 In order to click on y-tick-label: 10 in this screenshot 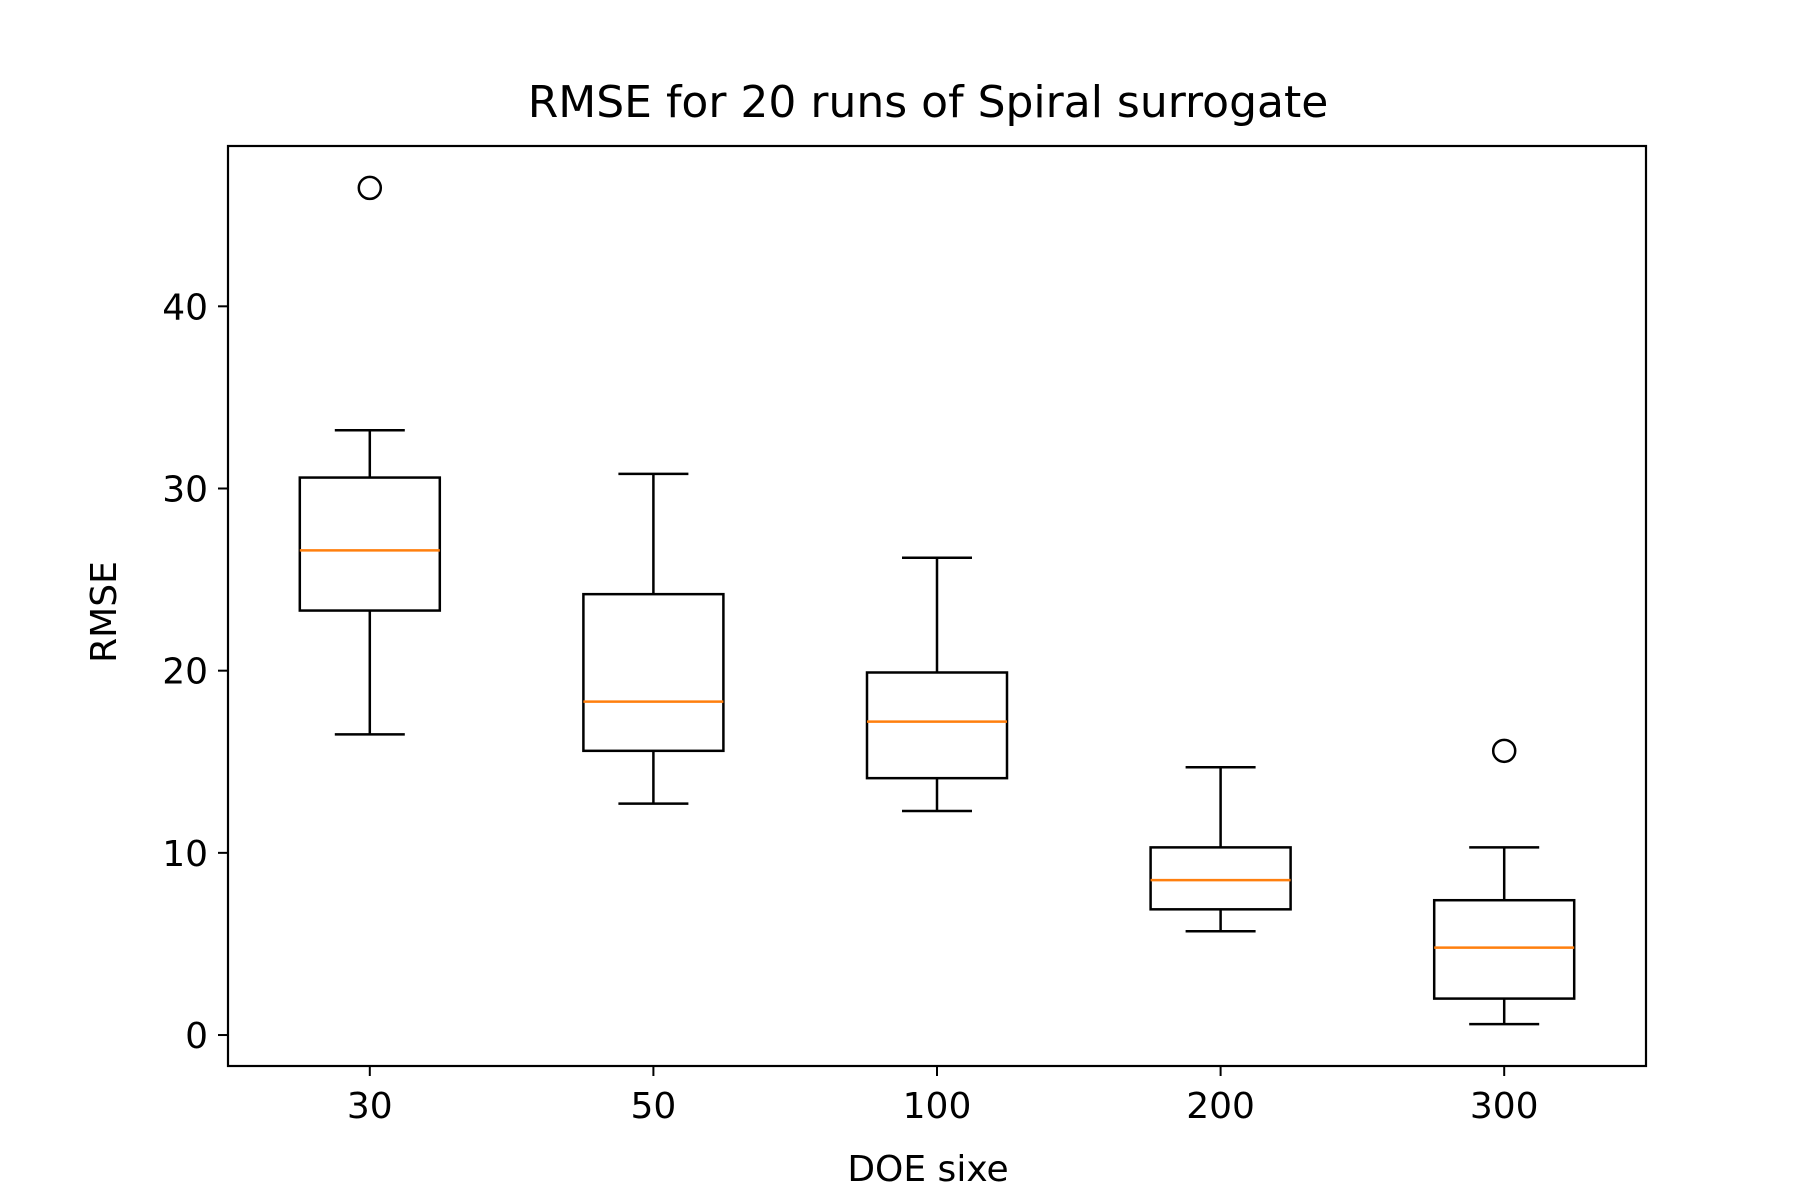, I will do `click(185, 854)`.